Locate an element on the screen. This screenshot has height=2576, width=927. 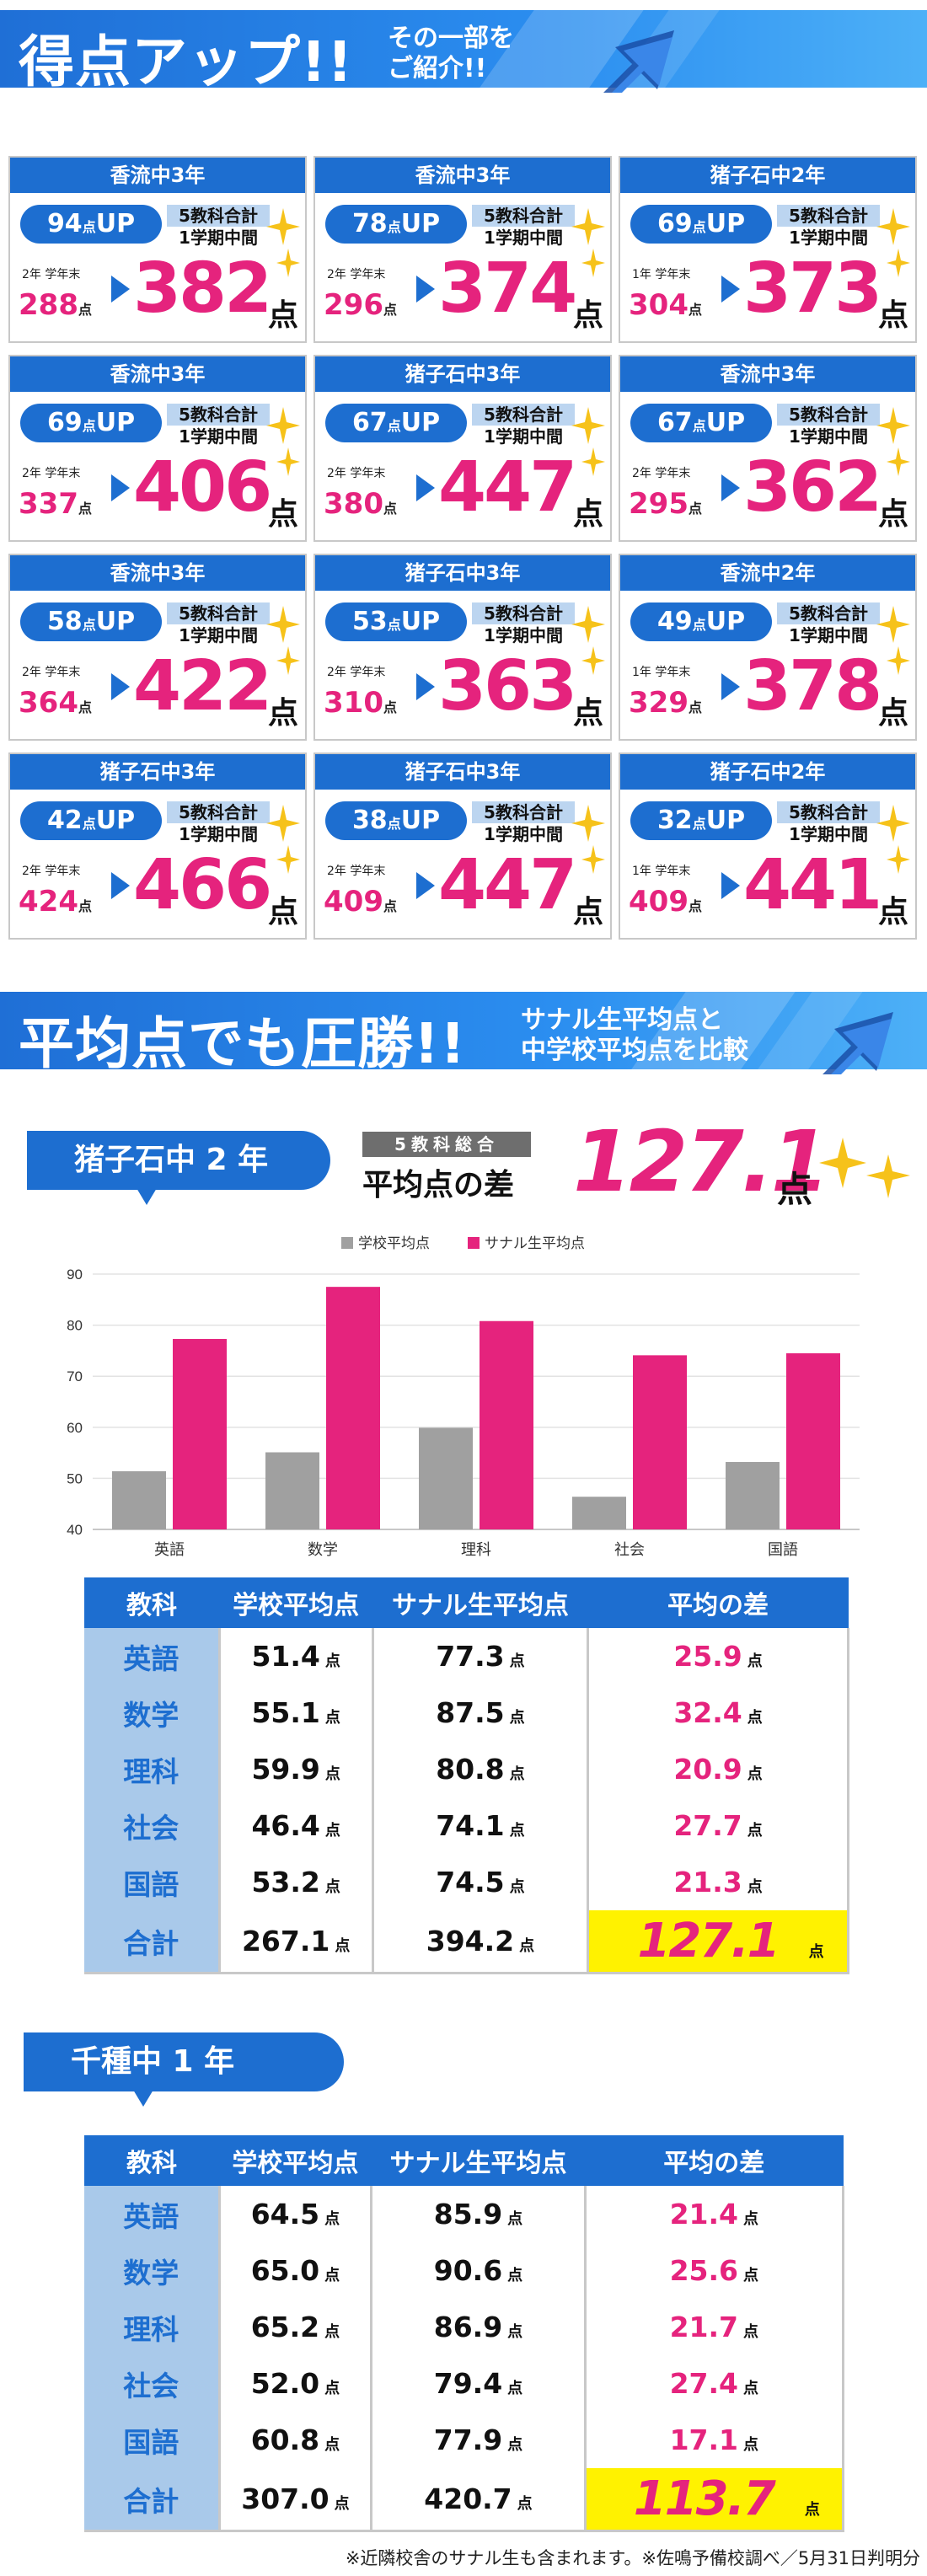
school-average-cell: 307.0 点 is located at coordinates (295, 2500).